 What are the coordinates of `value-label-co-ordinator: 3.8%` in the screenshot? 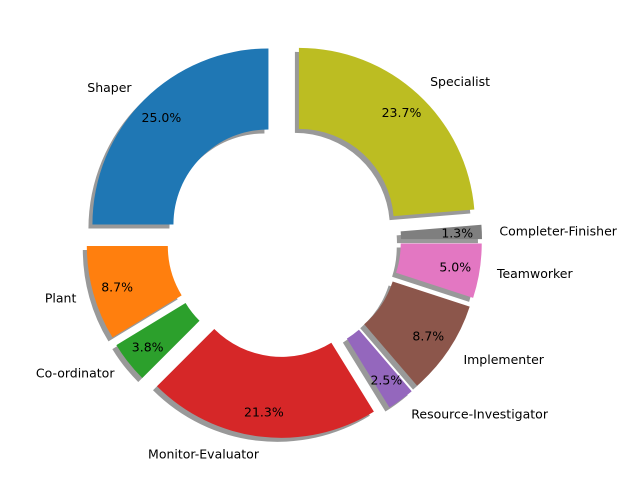 It's located at (148, 347).